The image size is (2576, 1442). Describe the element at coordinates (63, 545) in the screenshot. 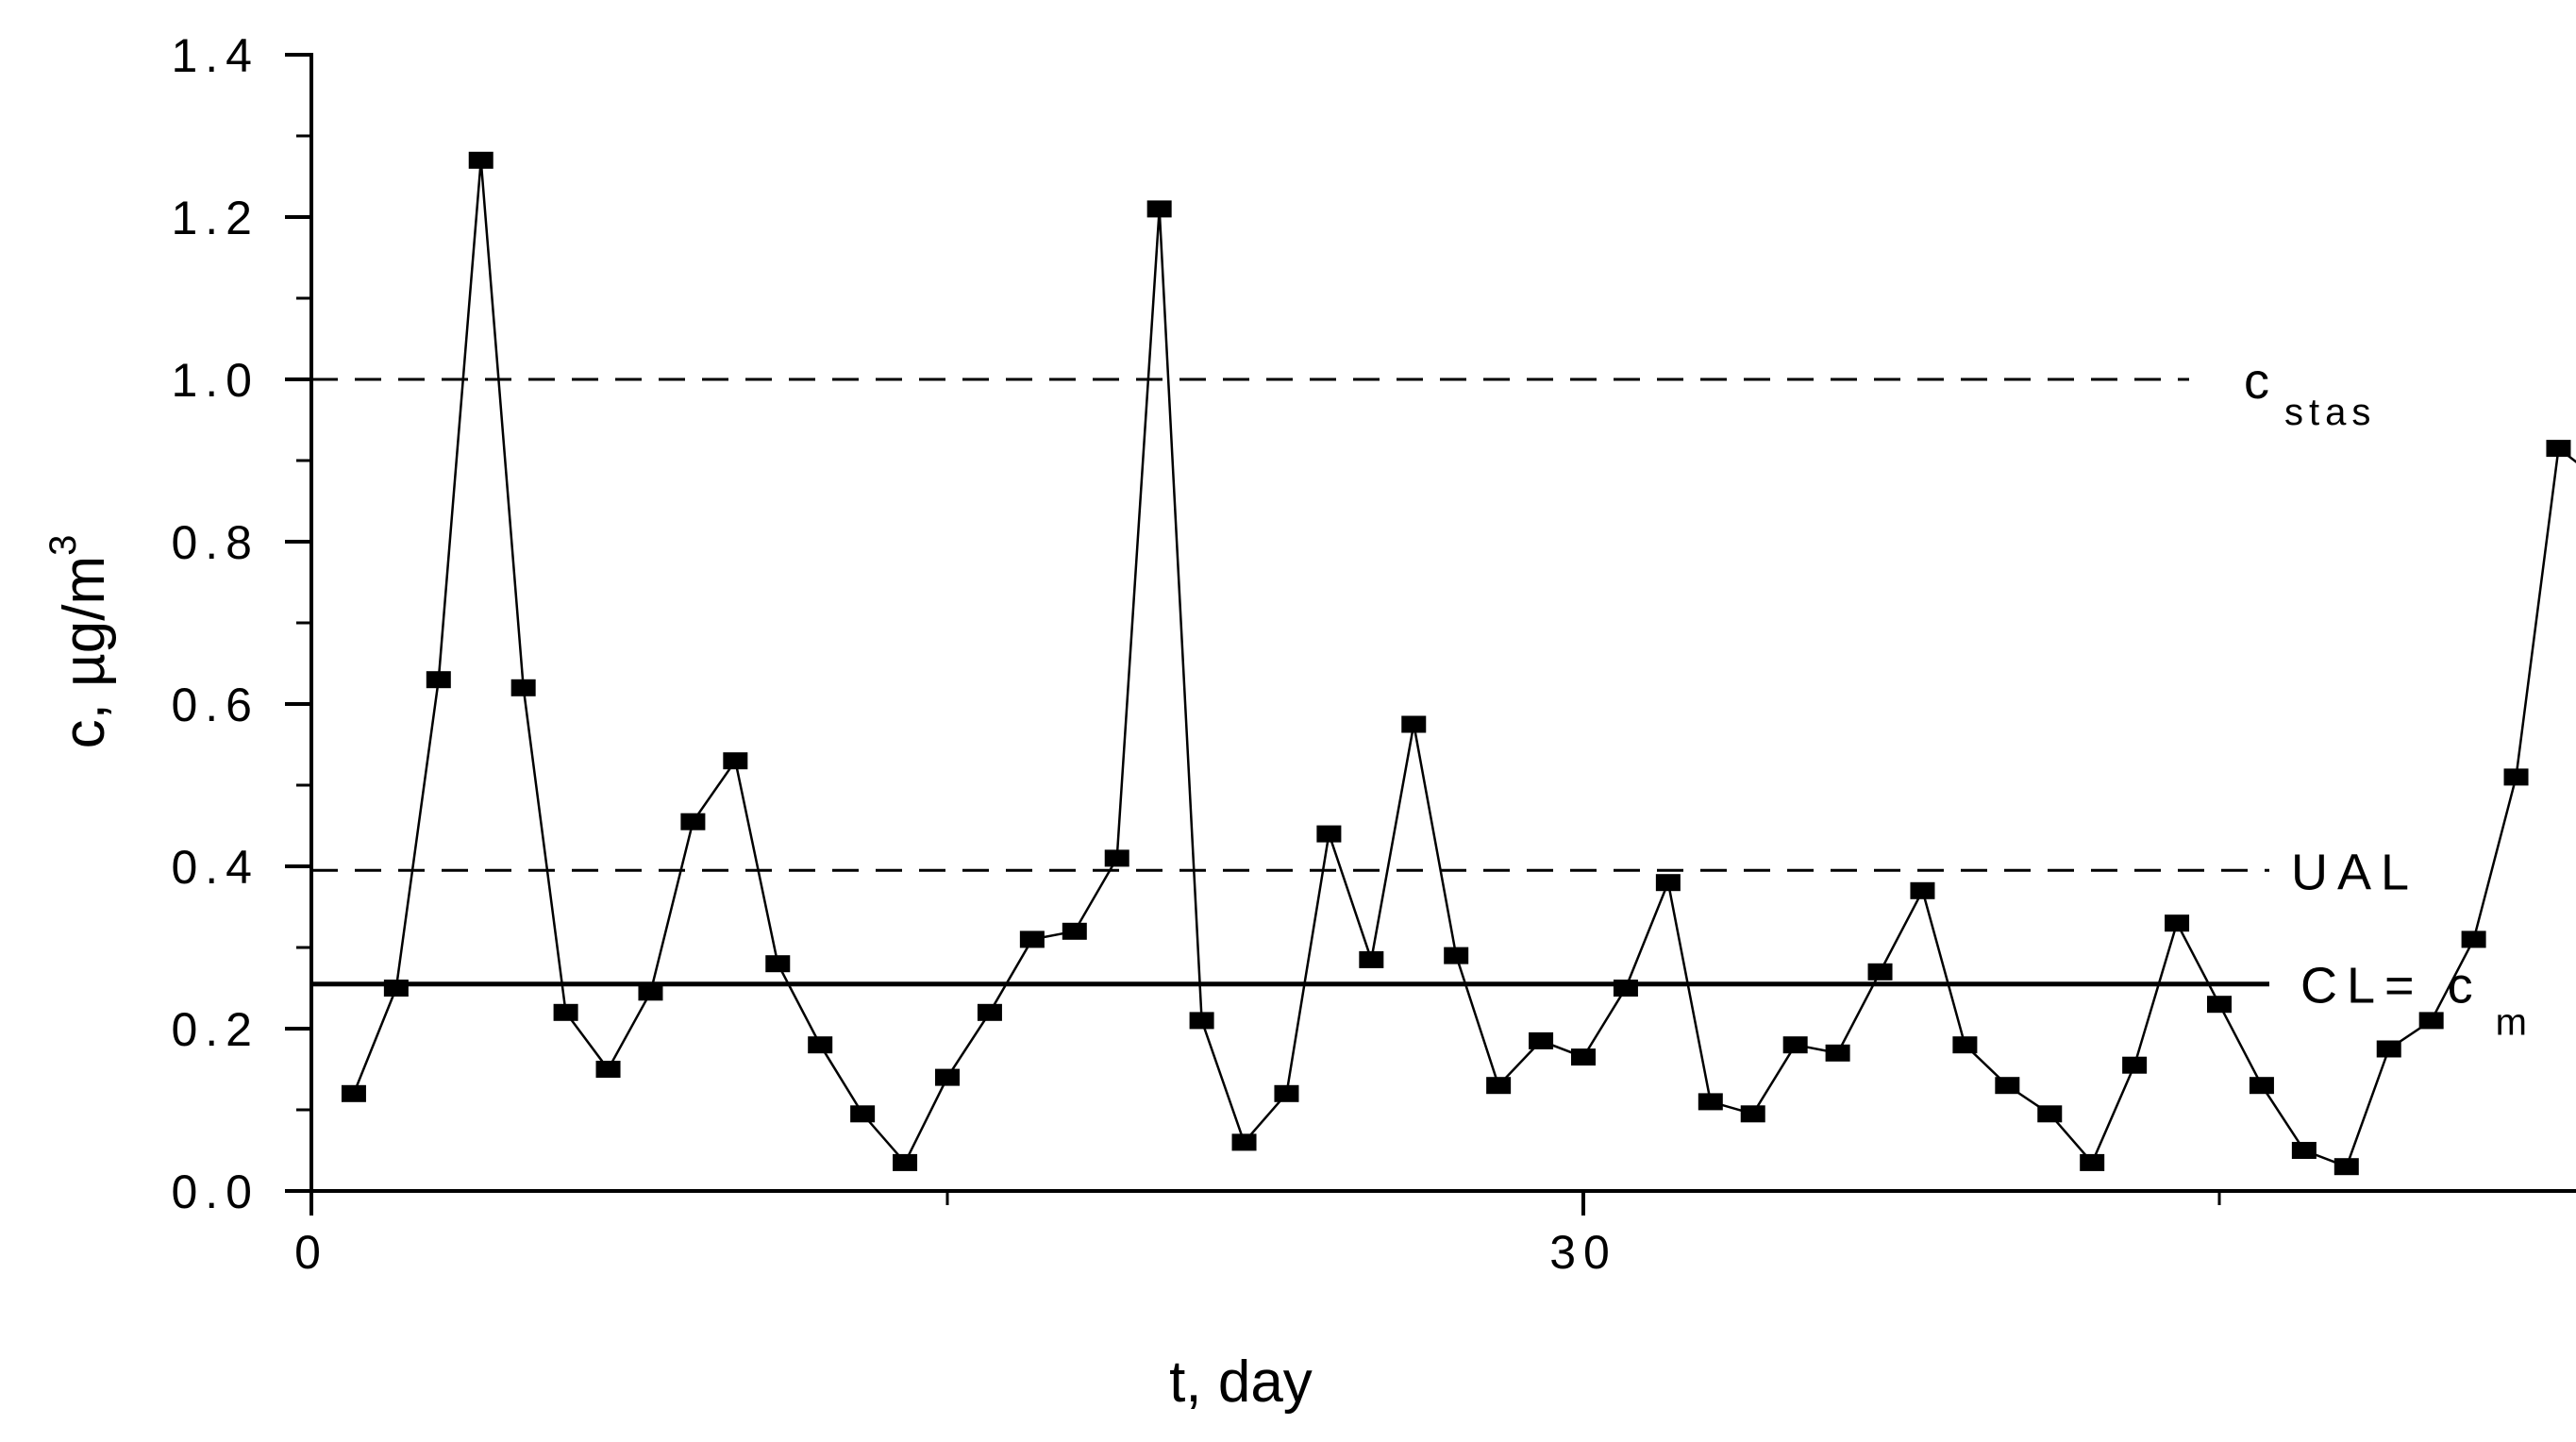

I see `y-axis-title-sup: 3` at that location.